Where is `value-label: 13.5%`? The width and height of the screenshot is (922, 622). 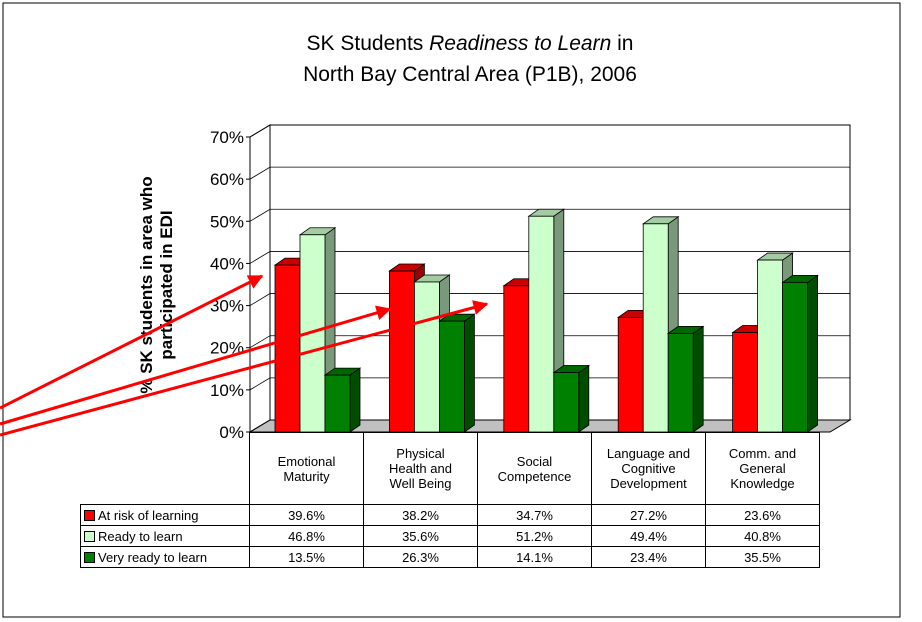 value-label: 13.5% is located at coordinates (306, 557).